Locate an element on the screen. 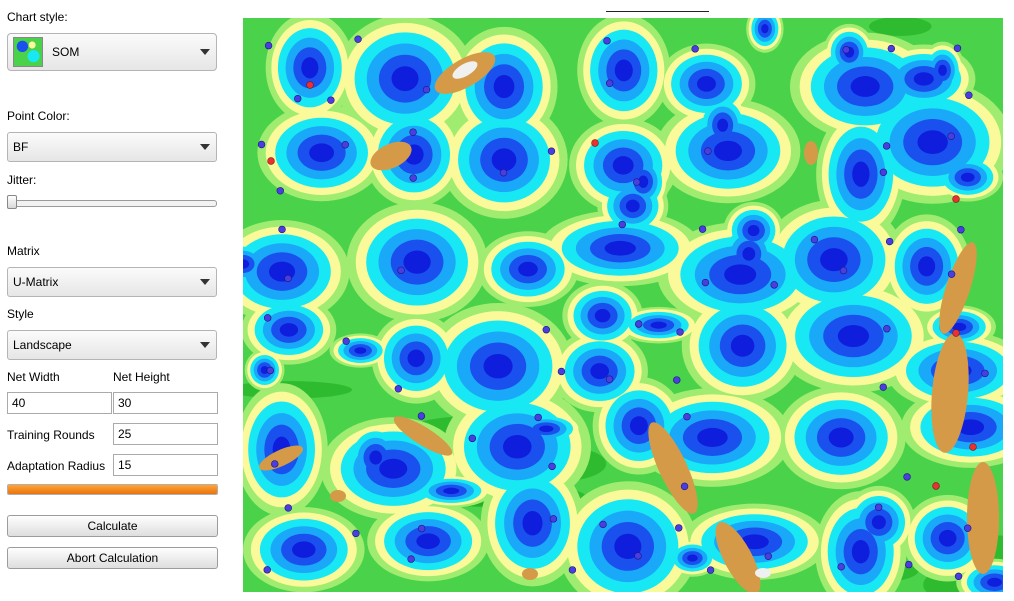 This screenshot has width=1014, height=601. net-width-input: 40 is located at coordinates (59, 403).